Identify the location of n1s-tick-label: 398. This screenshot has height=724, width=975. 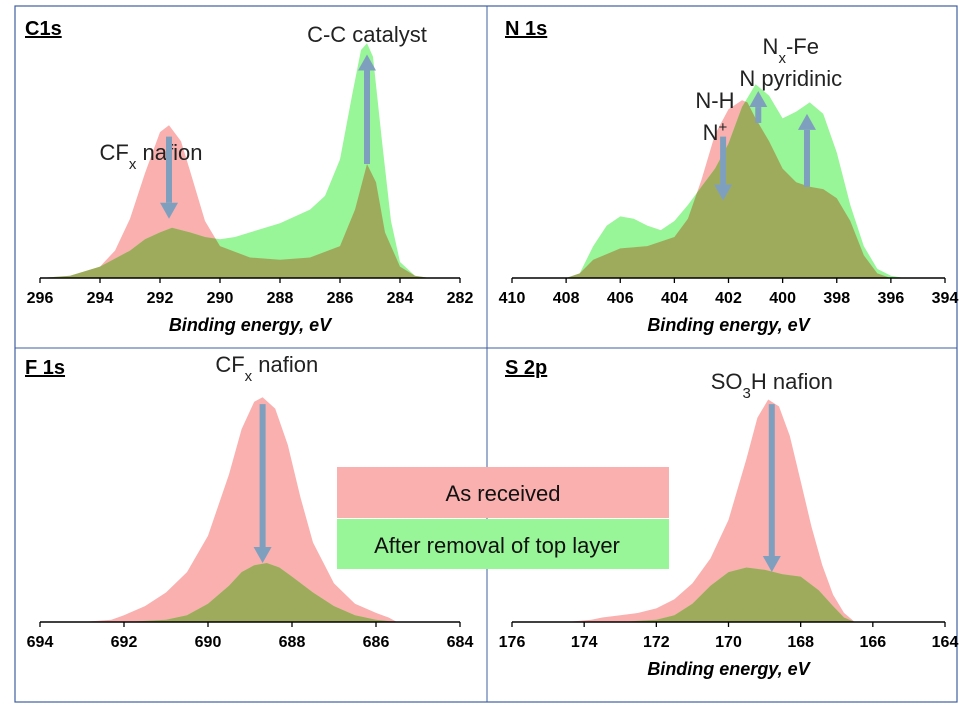
(836, 298).